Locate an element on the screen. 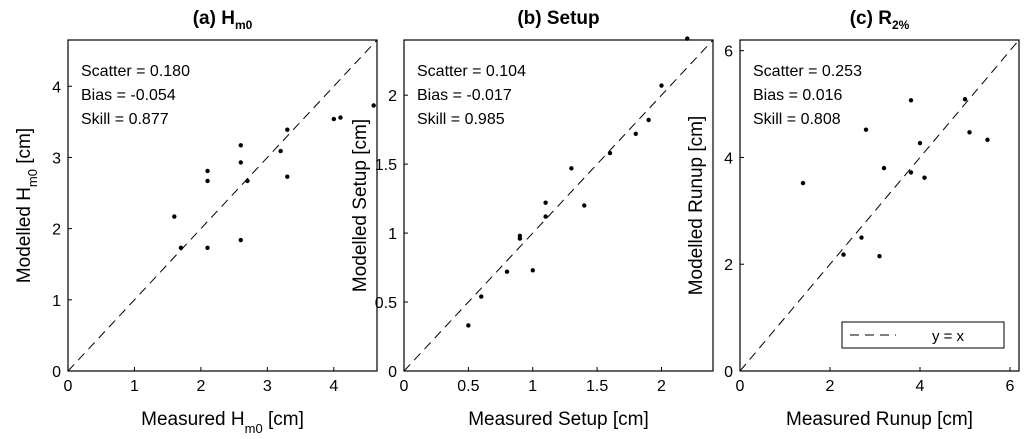  y-axis-label-main: Modelled Runup is located at coordinates (696, 226).